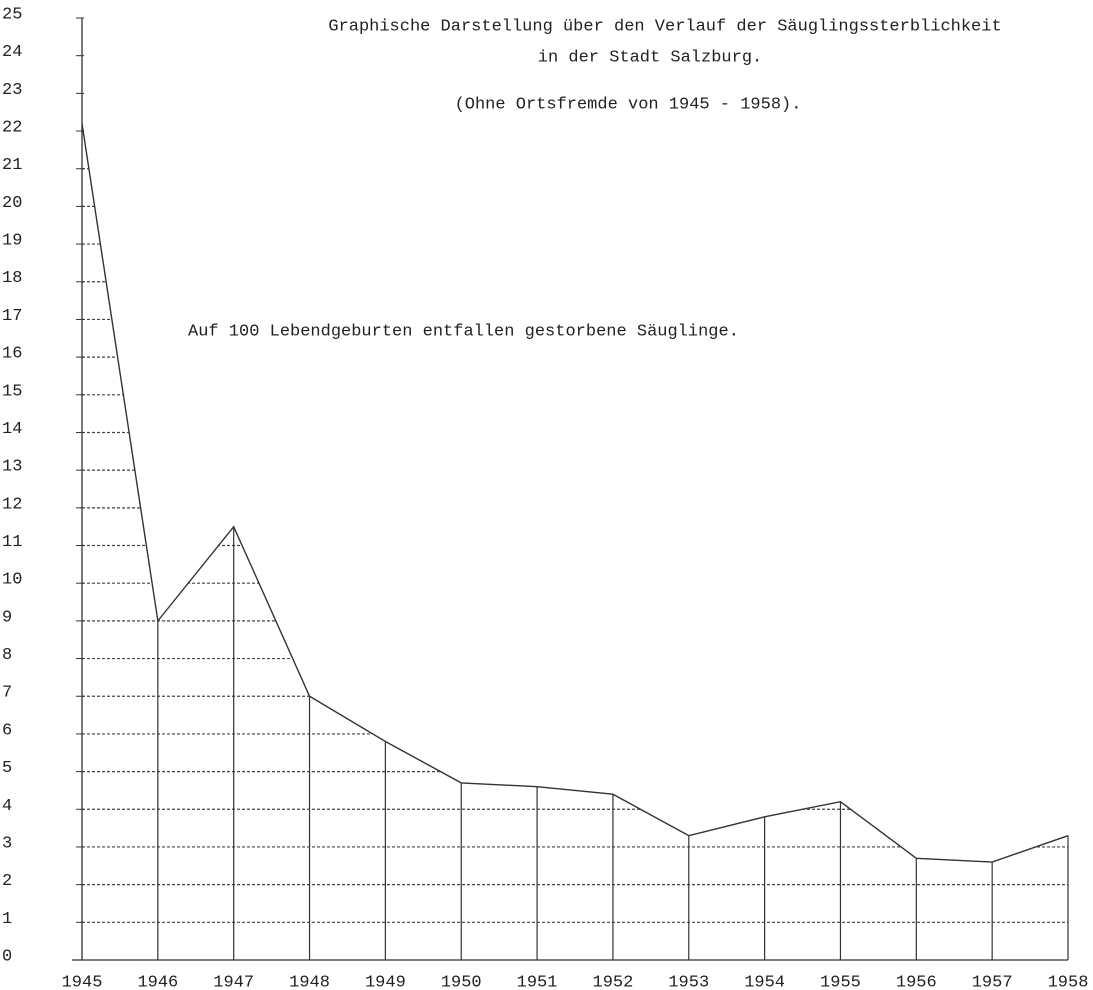  I want to click on y-tick-label: 16, so click(12, 354).